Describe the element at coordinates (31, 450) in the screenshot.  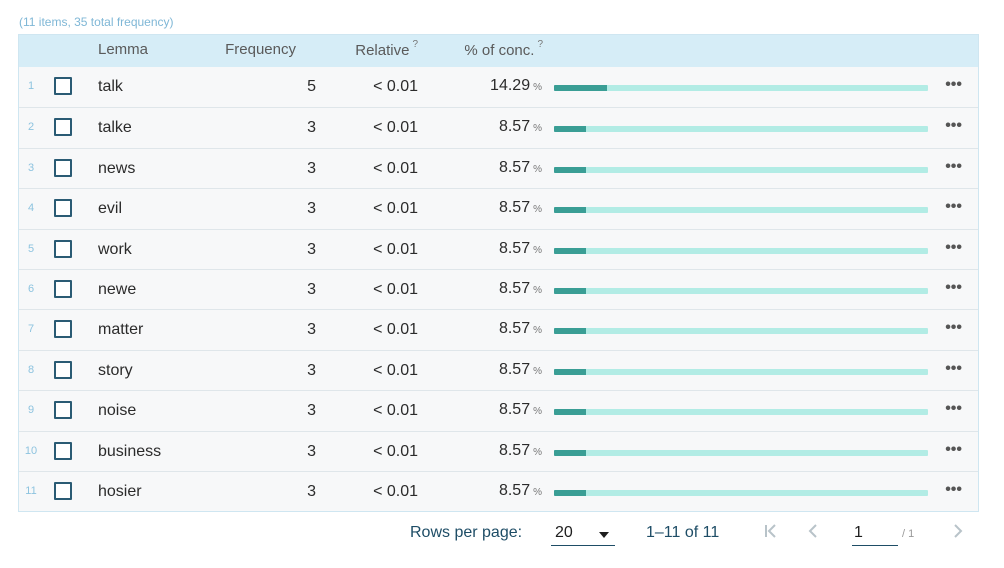
I see `row-index: 10` at that location.